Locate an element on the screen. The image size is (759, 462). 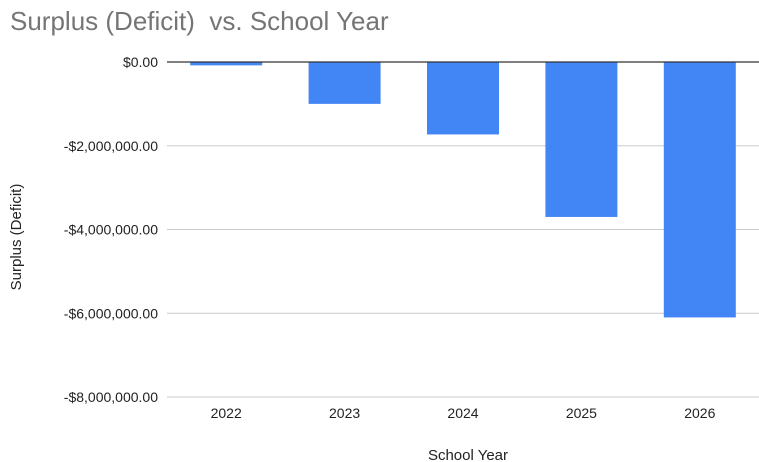
x-tick-label: 2024 is located at coordinates (462, 413).